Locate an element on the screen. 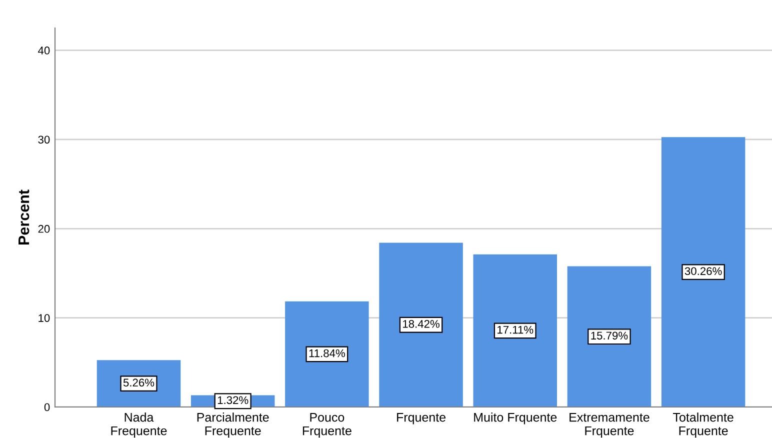 This screenshot has height=438, width=772. x-tick-label: Frquente is located at coordinates (421, 418).